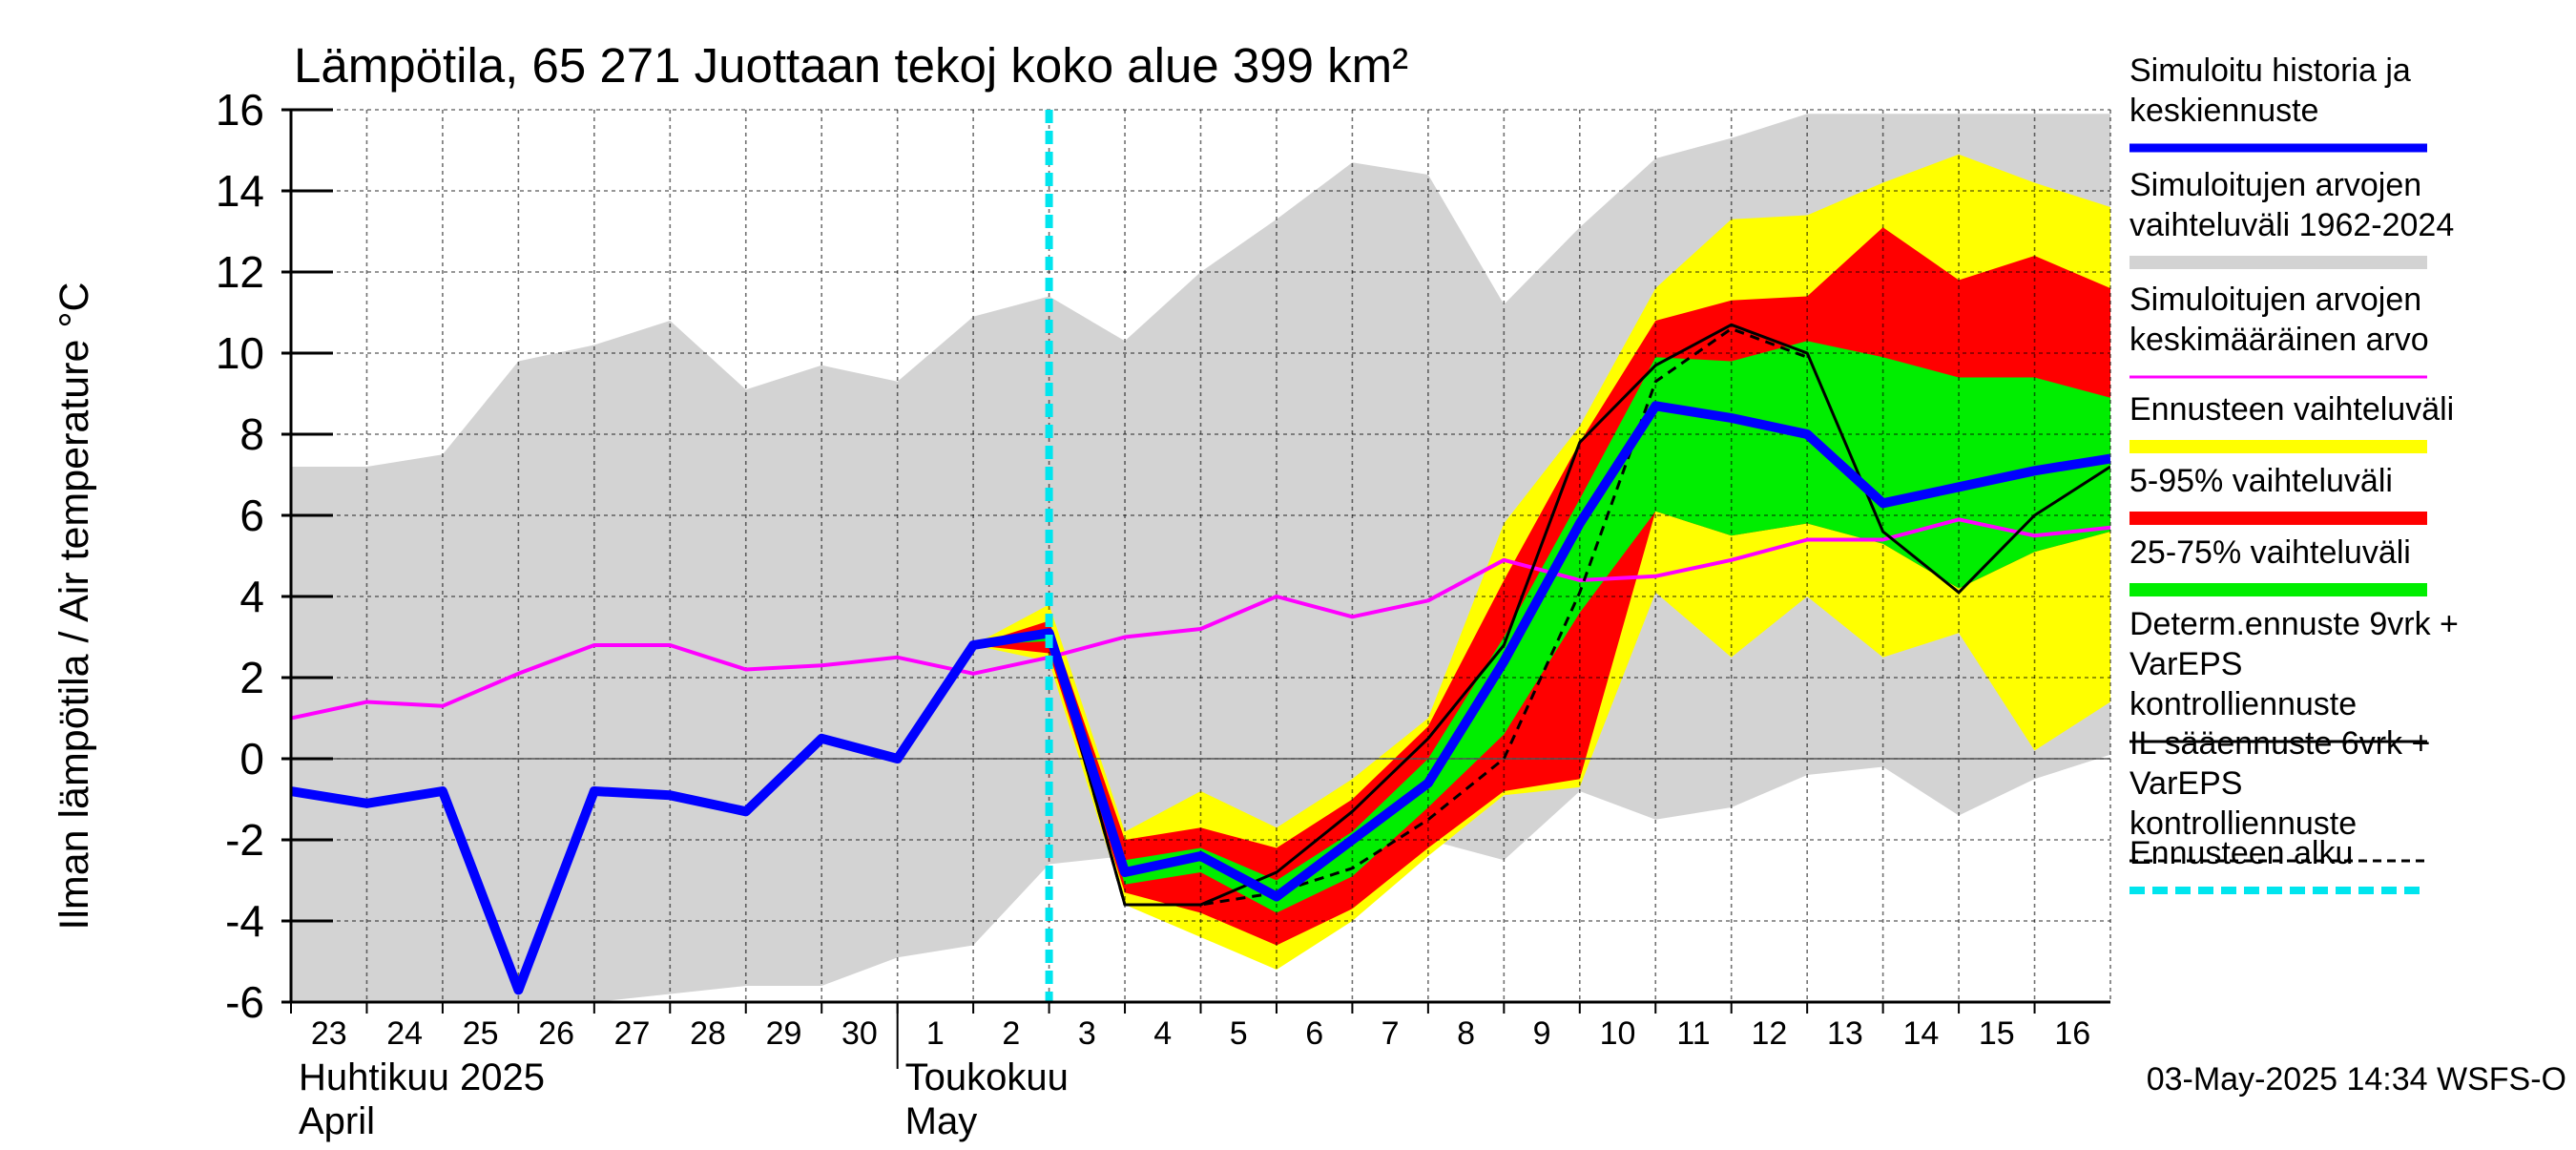 The height and width of the screenshot is (1150, 2576). I want to click on x-tick-label: 7, so click(1390, 1033).